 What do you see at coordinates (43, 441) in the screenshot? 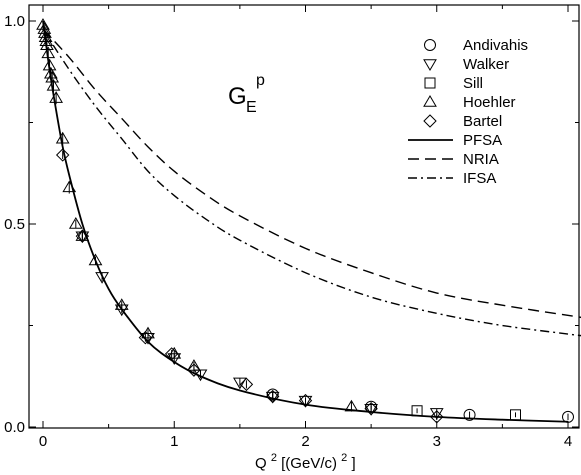
I see `x-tick-label: 0` at bounding box center [43, 441].